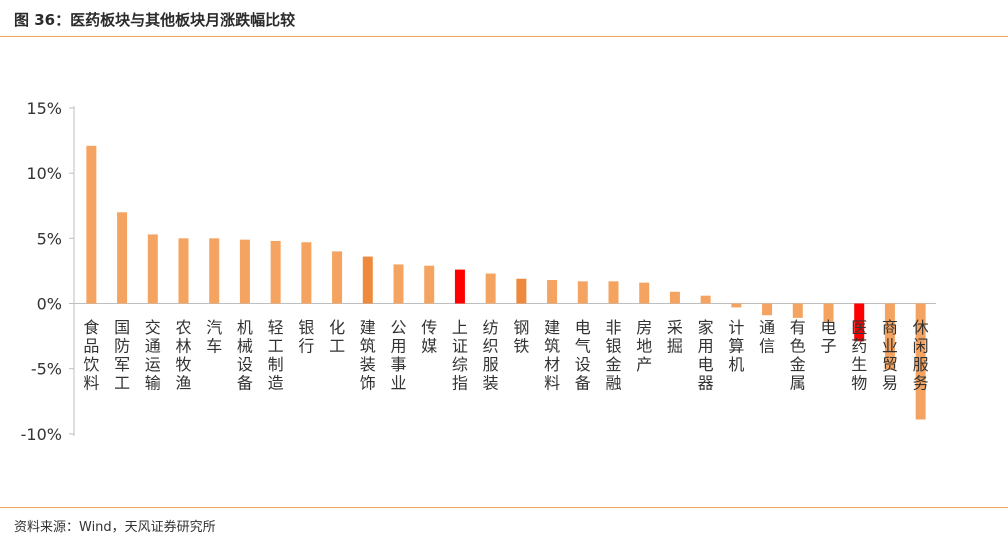  Describe the element at coordinates (644, 364) in the screenshot. I see `x-tick-label: 产` at that location.